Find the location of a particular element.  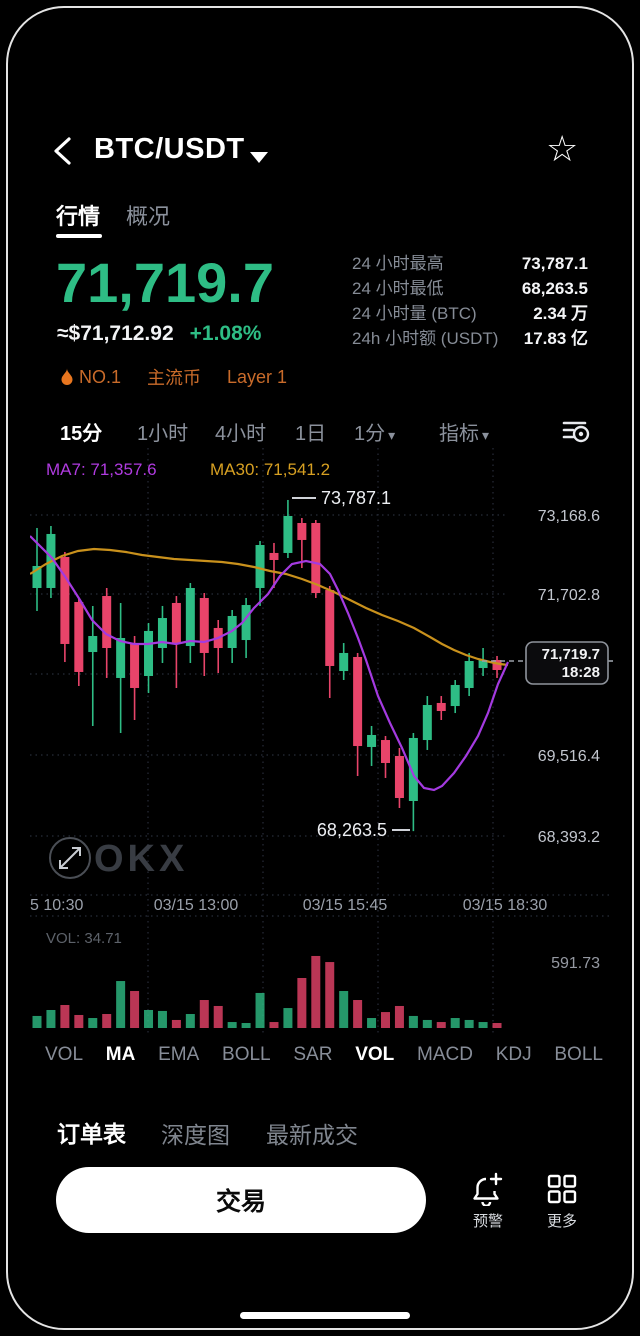

volume-label: VOL: 34.71 is located at coordinates (84, 938).